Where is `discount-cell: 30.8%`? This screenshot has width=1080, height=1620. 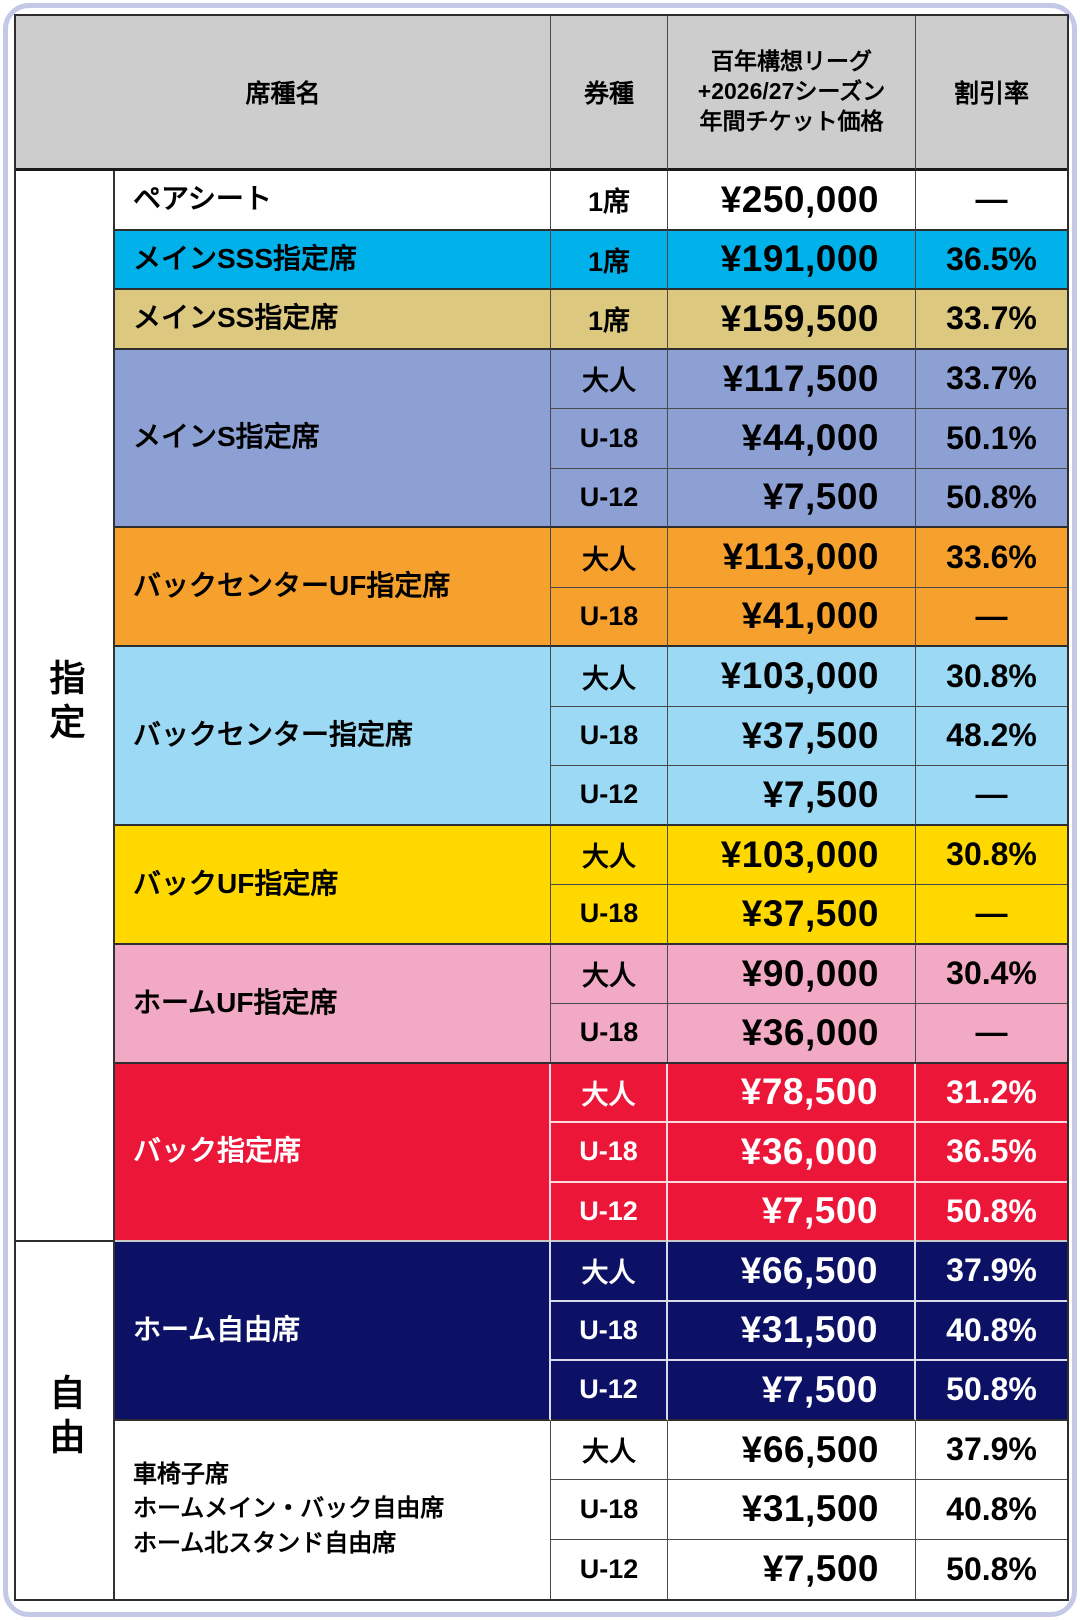
discount-cell: 30.8% is located at coordinates (992, 855).